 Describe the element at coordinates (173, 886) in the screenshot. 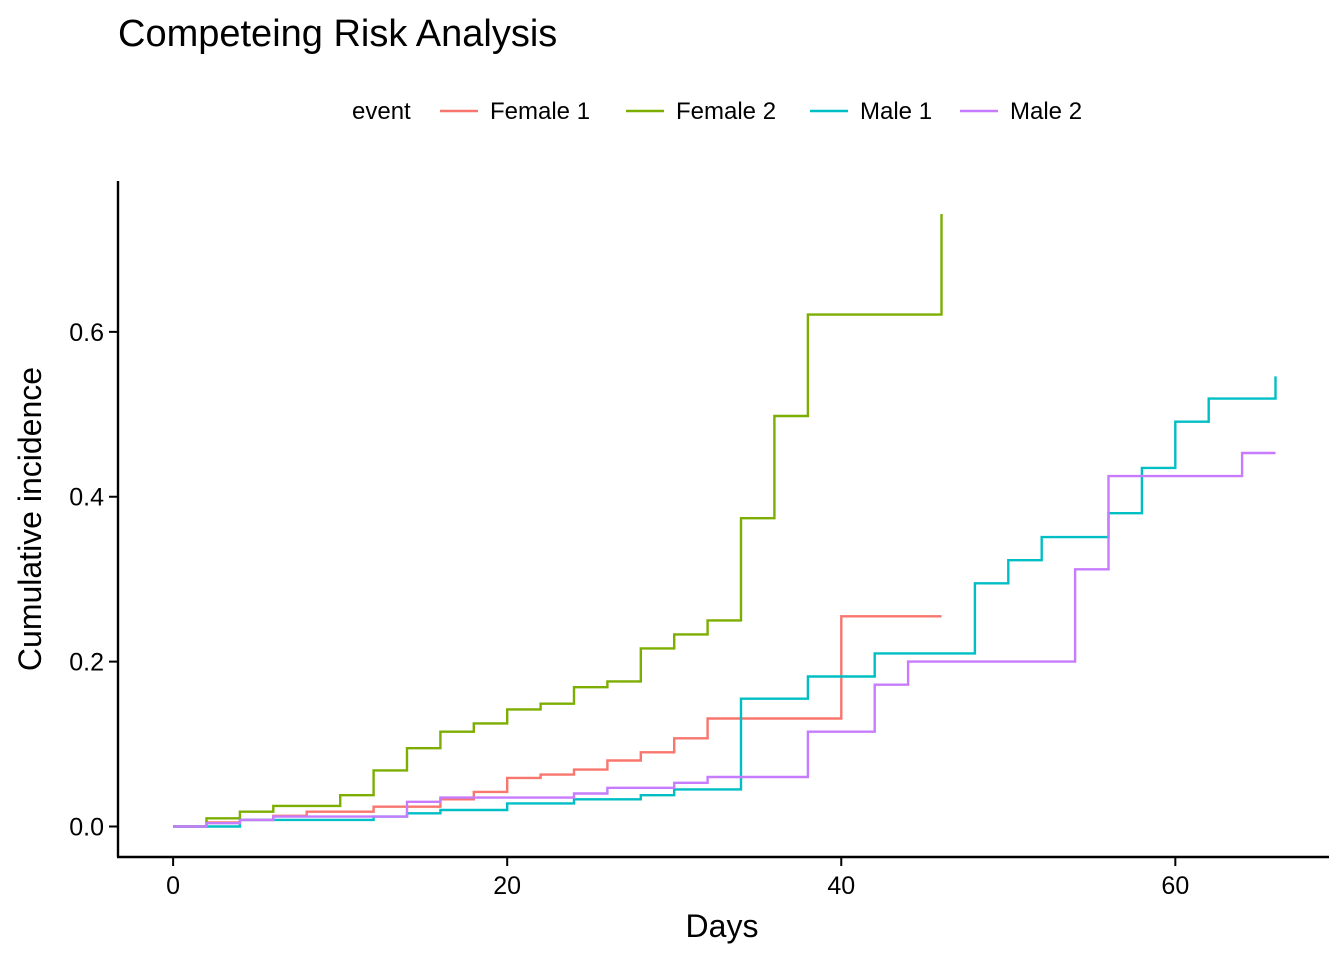

I see `x-tick-label: 0` at that location.